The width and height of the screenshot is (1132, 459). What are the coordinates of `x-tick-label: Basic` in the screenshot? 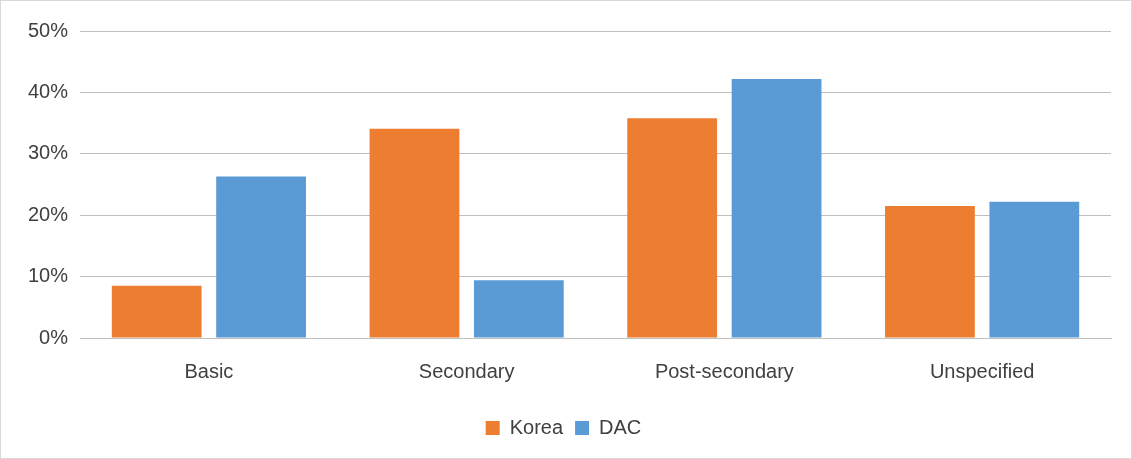 It's located at (209, 370).